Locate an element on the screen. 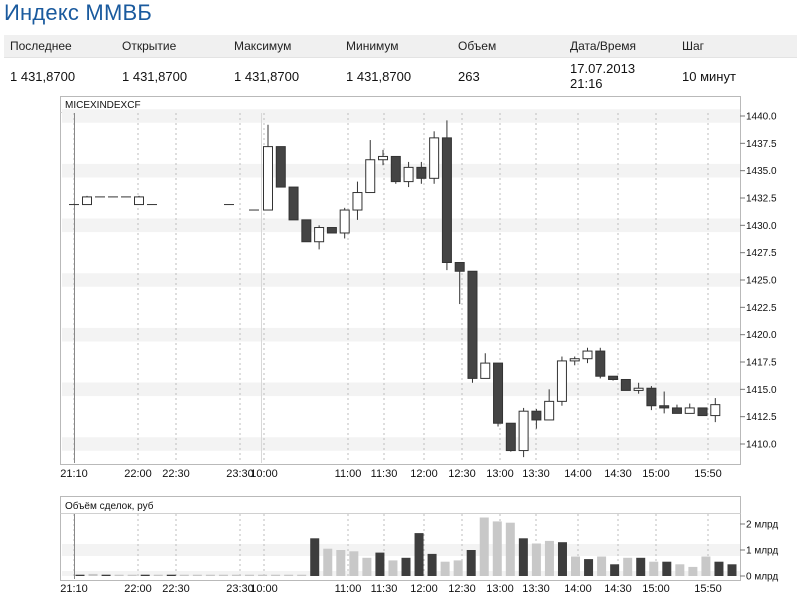 This screenshot has width=800, height=606. volume-xtick-label: 11:30 is located at coordinates (384, 589).